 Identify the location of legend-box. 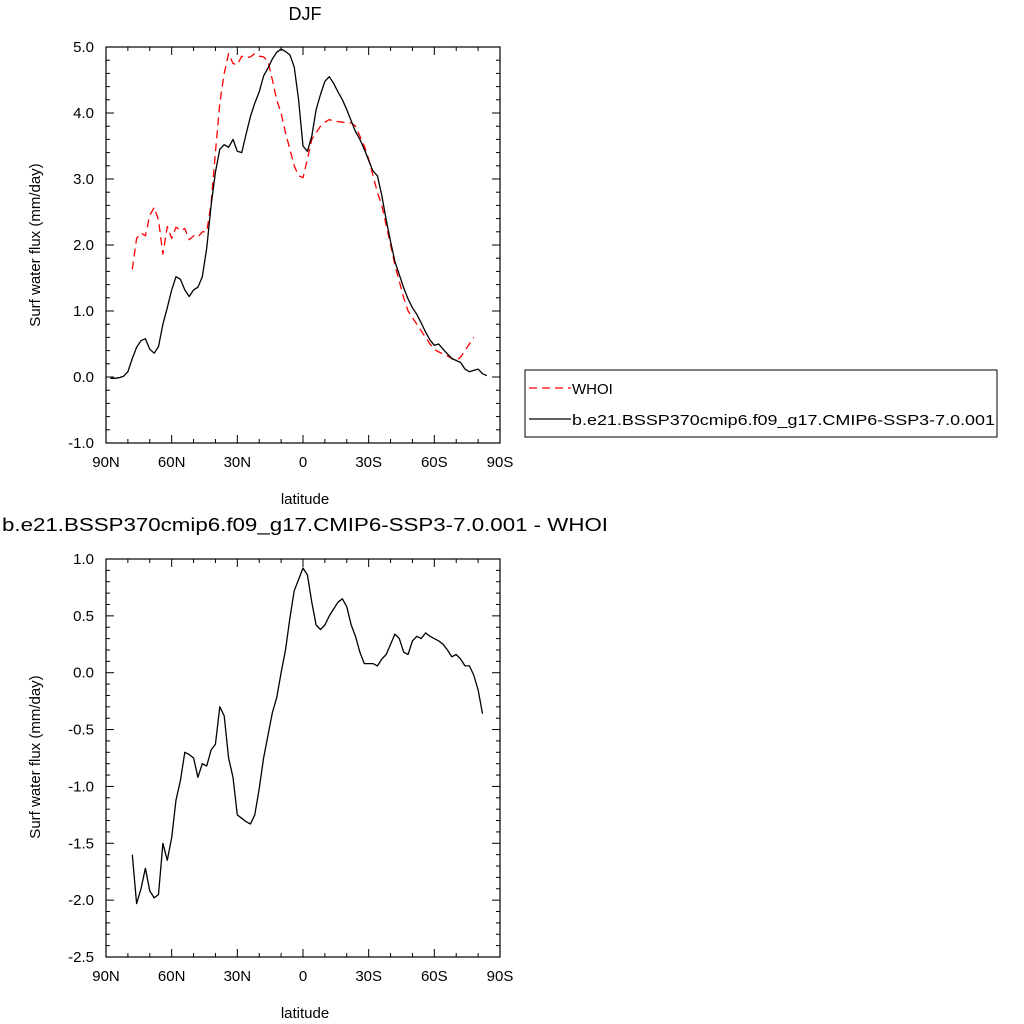
(761, 403).